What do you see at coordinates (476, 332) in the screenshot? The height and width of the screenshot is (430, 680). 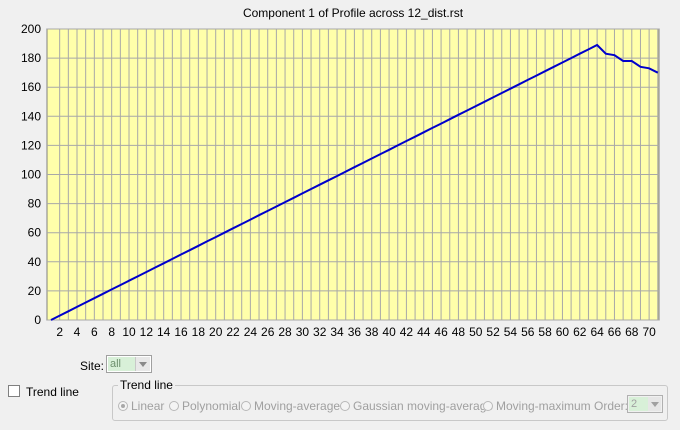 I see `x-tick-label: 50` at bounding box center [476, 332].